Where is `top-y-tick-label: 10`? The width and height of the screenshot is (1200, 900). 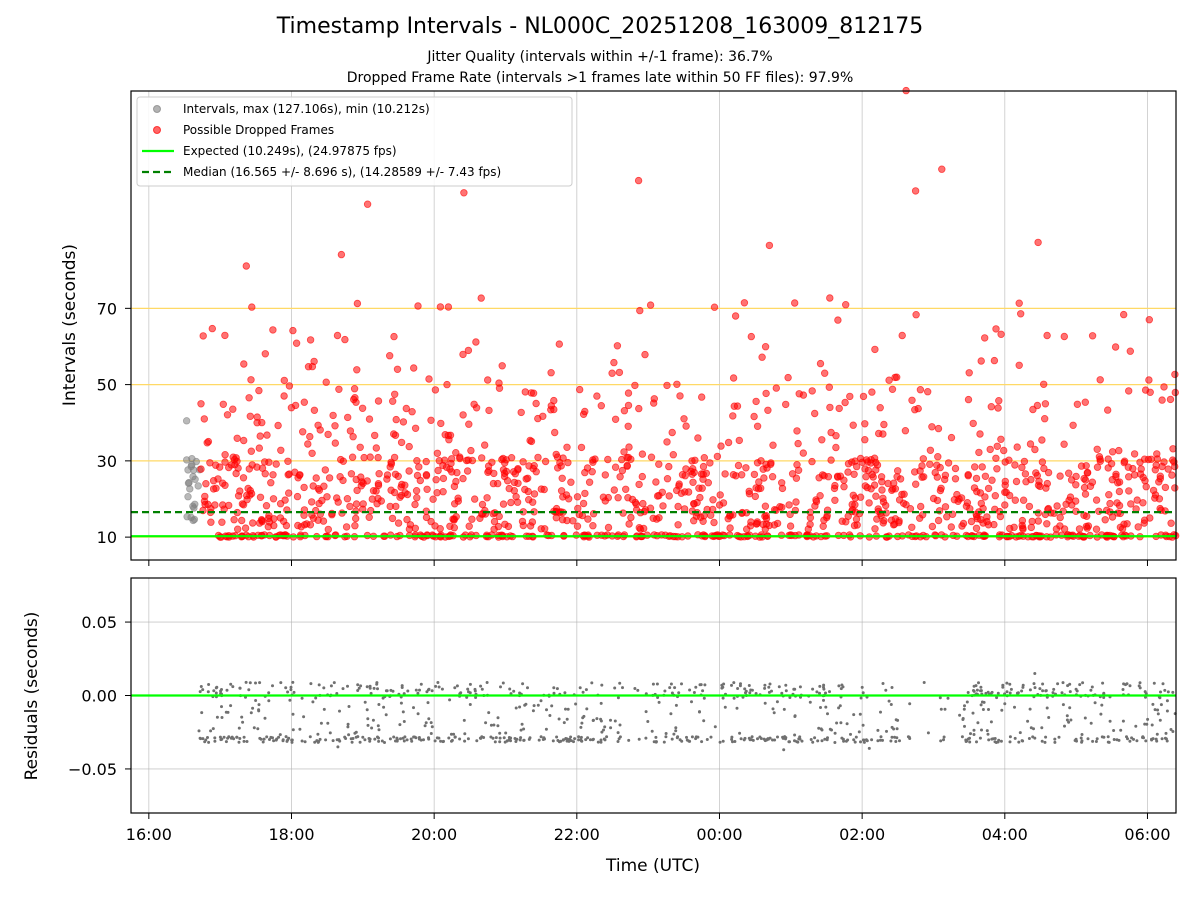
top-y-tick-label: 10 is located at coordinates (107, 537).